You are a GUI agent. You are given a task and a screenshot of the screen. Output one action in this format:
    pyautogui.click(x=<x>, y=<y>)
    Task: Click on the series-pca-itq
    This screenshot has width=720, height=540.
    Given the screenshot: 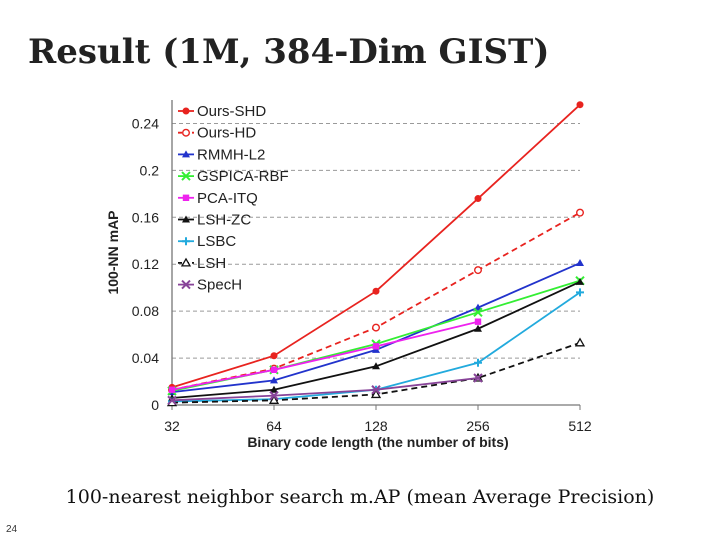 What is the action you would take?
    pyautogui.click(x=325, y=355)
    